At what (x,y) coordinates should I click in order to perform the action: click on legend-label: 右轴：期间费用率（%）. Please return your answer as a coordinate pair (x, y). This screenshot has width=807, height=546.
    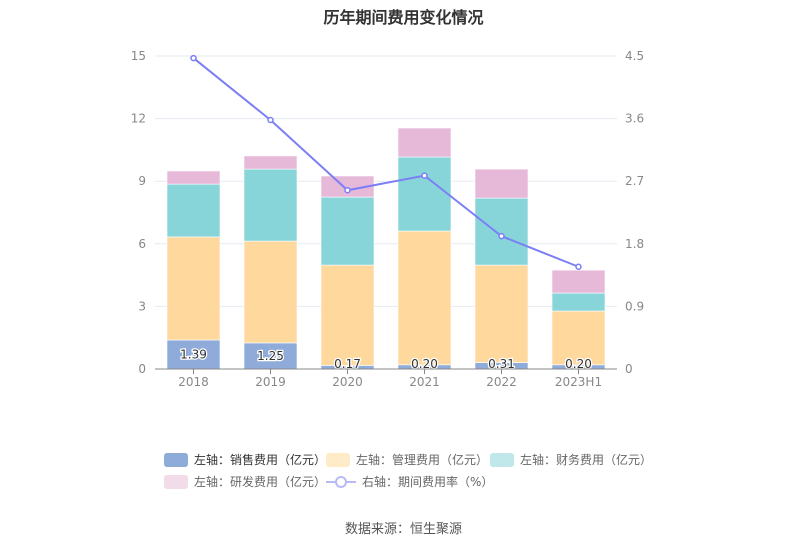
    Looking at the image, I should click on (428, 482).